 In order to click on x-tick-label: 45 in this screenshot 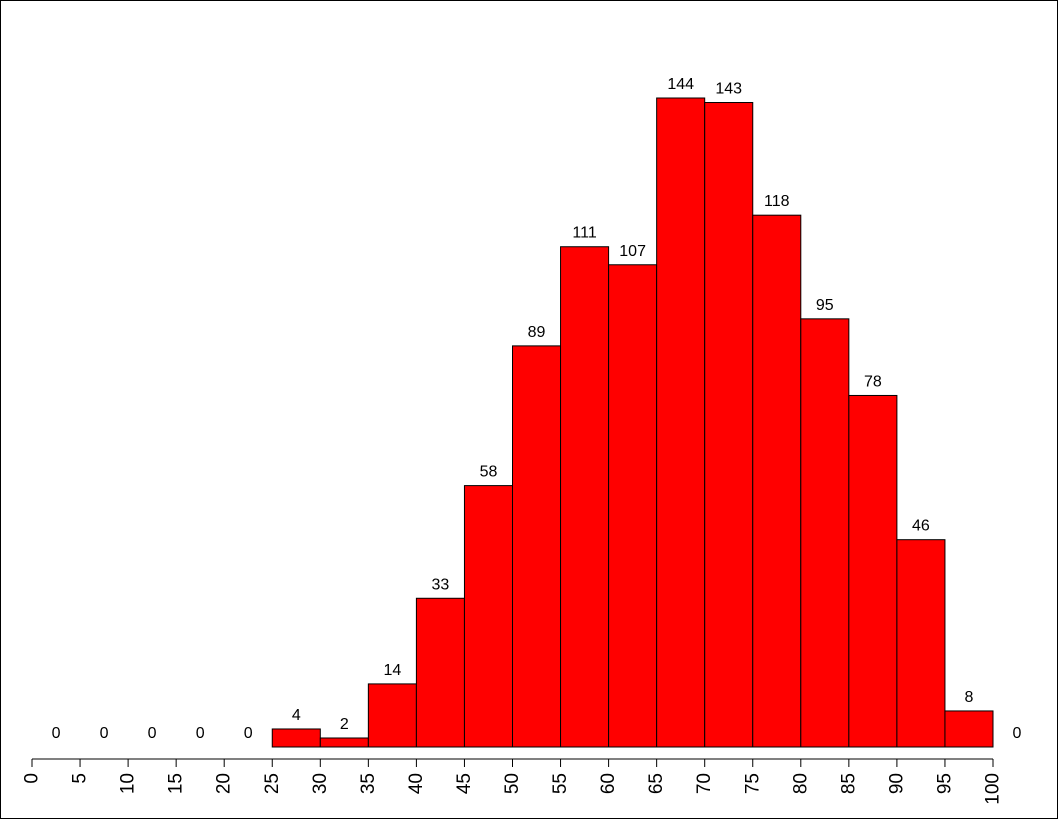, I will do `click(464, 783)`.